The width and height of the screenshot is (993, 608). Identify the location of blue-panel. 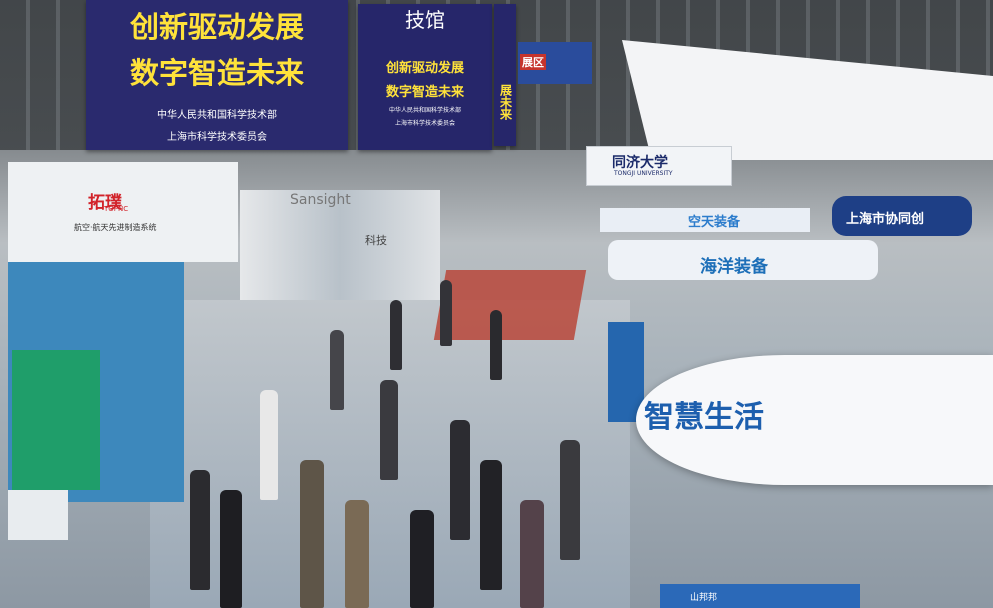
(626, 372).